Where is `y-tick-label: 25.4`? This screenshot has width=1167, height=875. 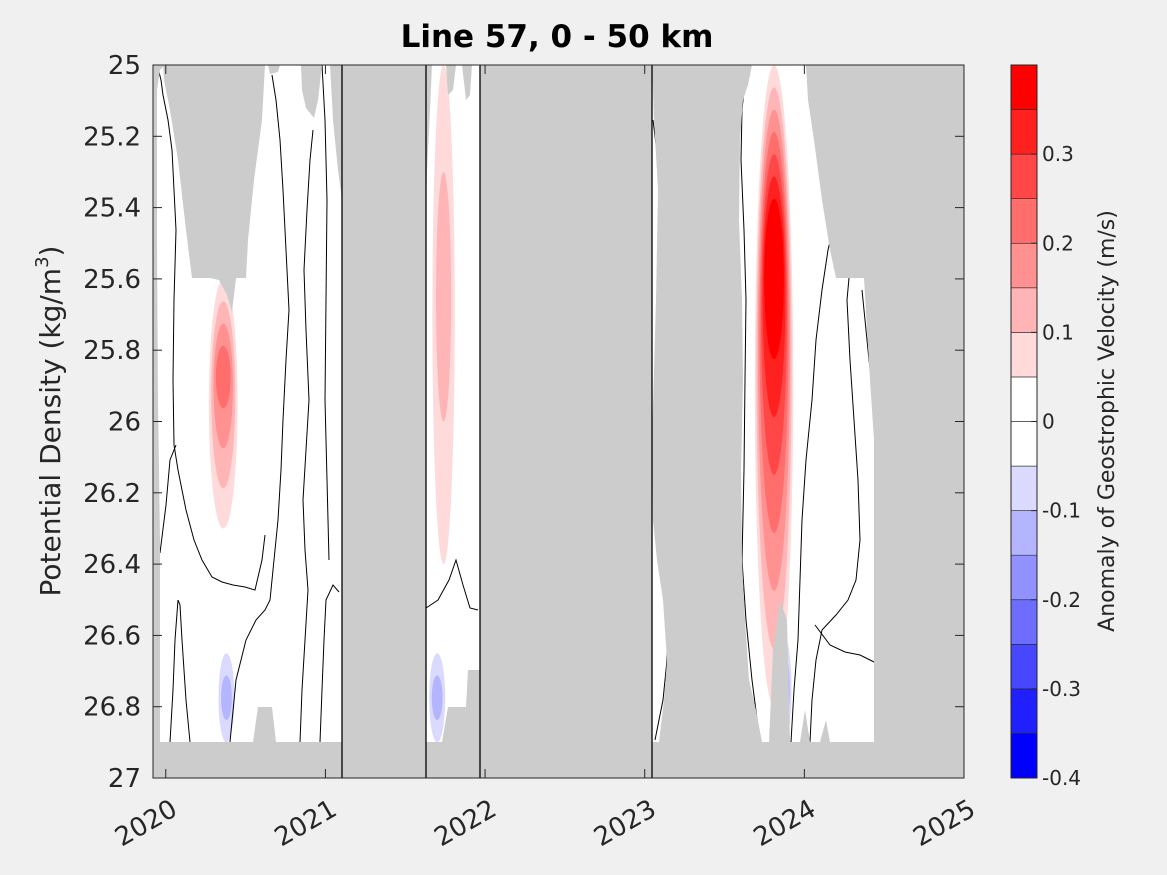 y-tick-label: 25.4 is located at coordinates (112, 209).